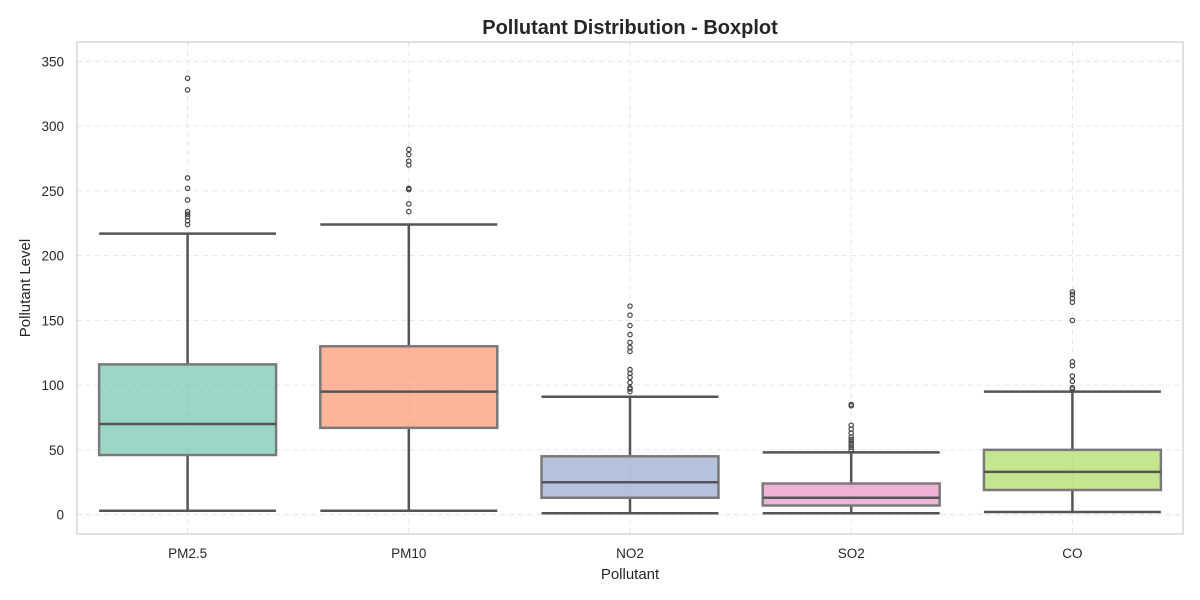 This screenshot has width=1200, height=600. Describe the element at coordinates (851, 553) in the screenshot. I see `x-tick-label: SO2` at that location.